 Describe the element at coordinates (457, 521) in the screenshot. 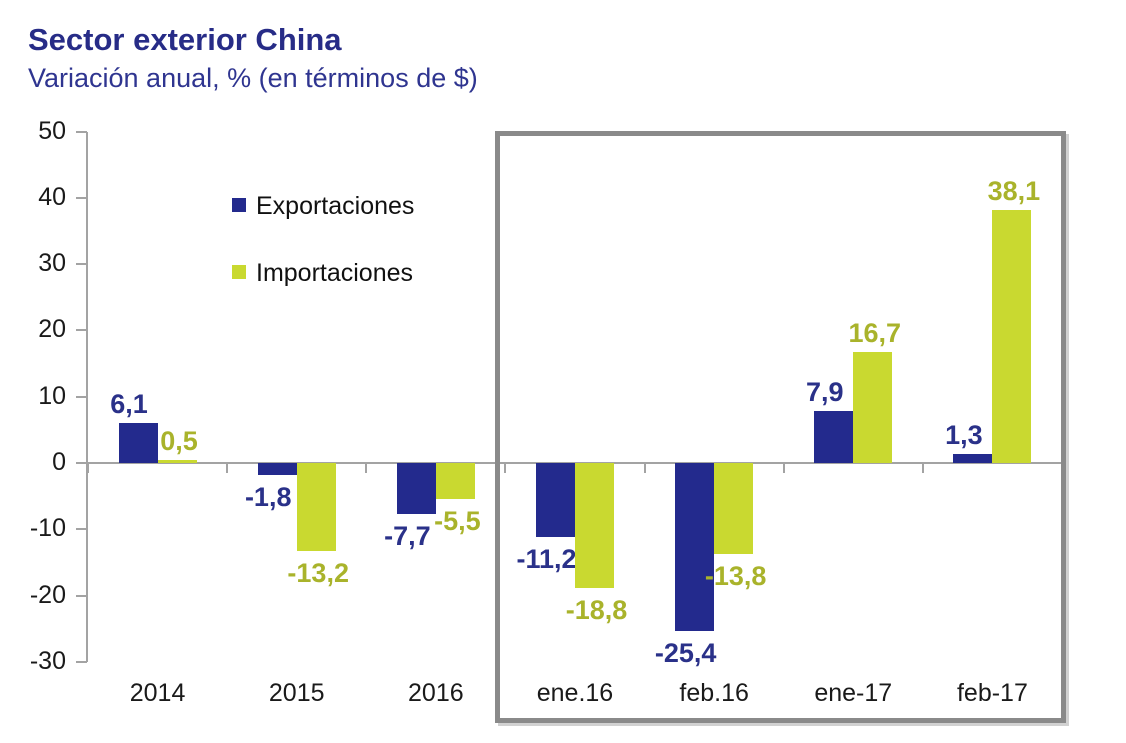

I see `value-label-importaciones-2016: -5,5` at that location.